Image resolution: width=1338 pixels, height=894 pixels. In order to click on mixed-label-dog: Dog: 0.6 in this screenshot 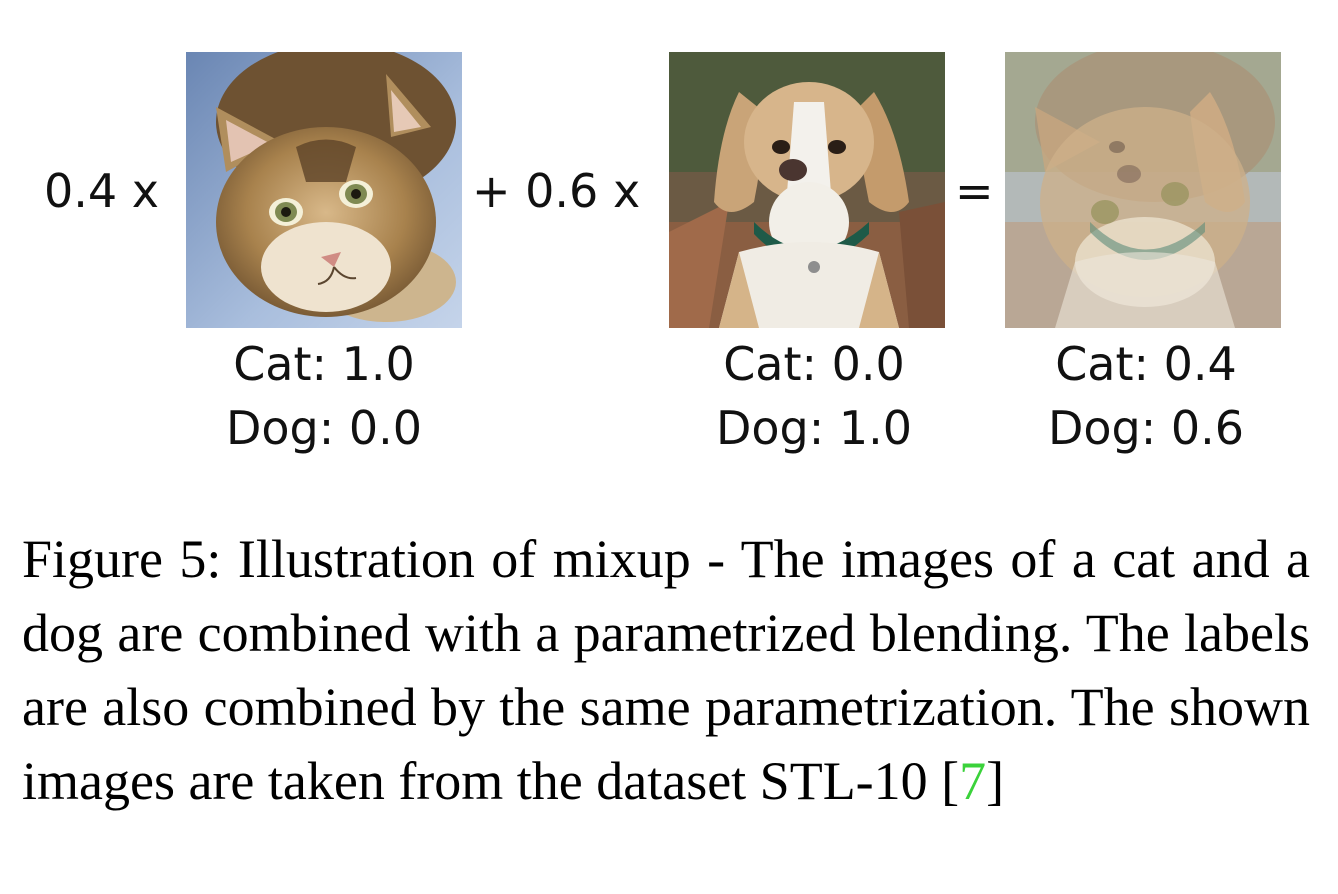, I will do `click(1146, 428)`.